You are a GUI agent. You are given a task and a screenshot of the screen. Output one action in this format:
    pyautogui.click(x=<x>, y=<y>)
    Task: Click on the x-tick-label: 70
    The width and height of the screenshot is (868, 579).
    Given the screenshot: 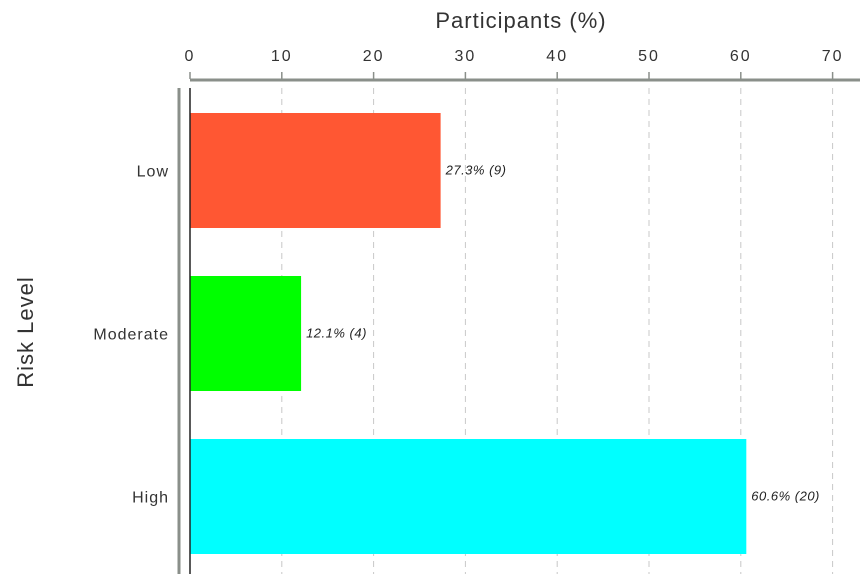 What is the action you would take?
    pyautogui.click(x=833, y=56)
    